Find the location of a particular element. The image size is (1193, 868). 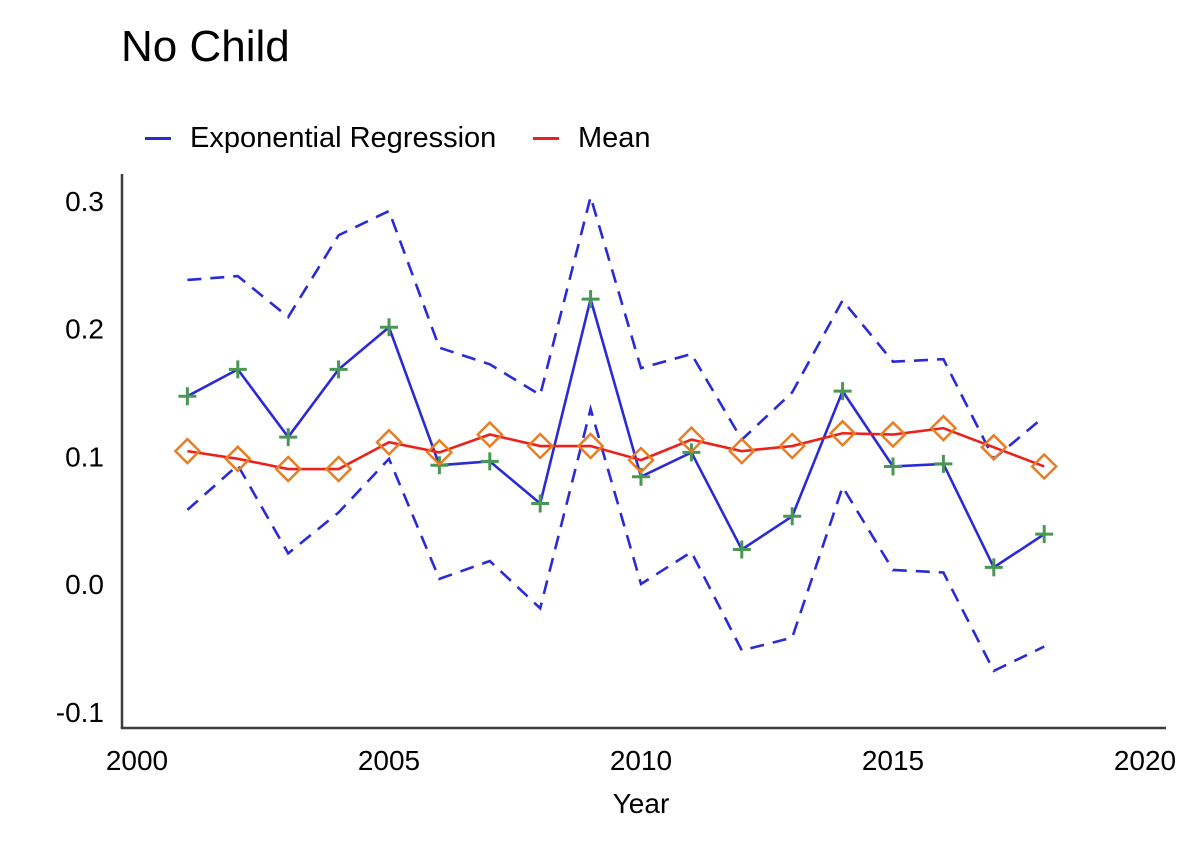

legend-item-mean: Mean is located at coordinates (592, 138).